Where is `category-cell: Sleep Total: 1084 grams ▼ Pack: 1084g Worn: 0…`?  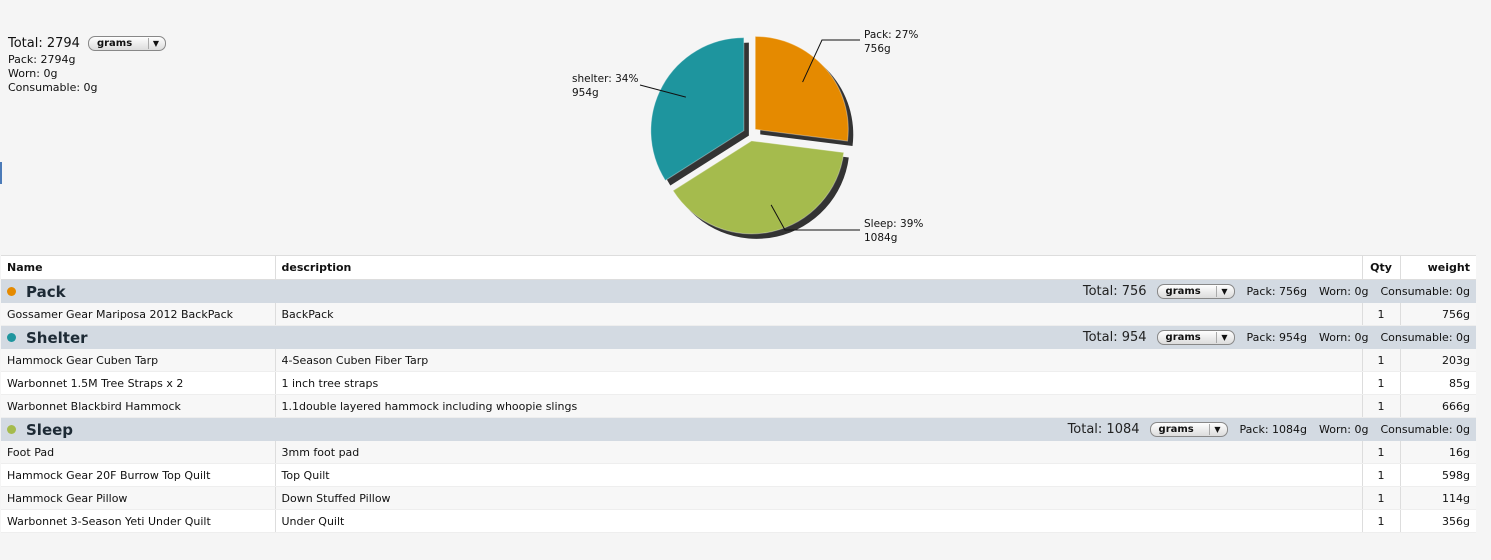 category-cell: Sleep Total: 1084 grams ▼ Pack: 1084g Worn: 0… is located at coordinates (738, 429).